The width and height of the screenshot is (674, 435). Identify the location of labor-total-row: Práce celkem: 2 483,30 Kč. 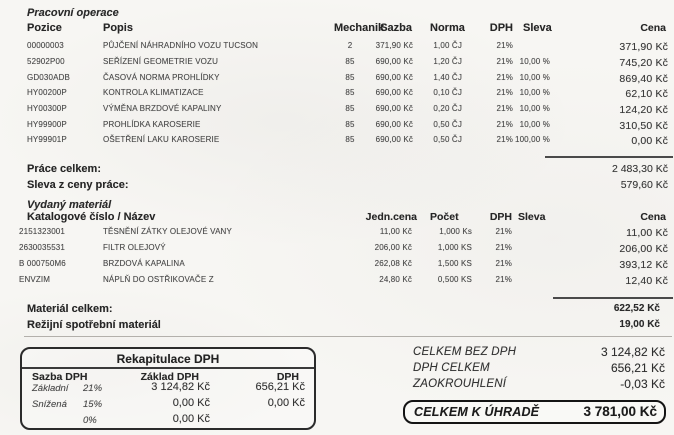
(337, 169).